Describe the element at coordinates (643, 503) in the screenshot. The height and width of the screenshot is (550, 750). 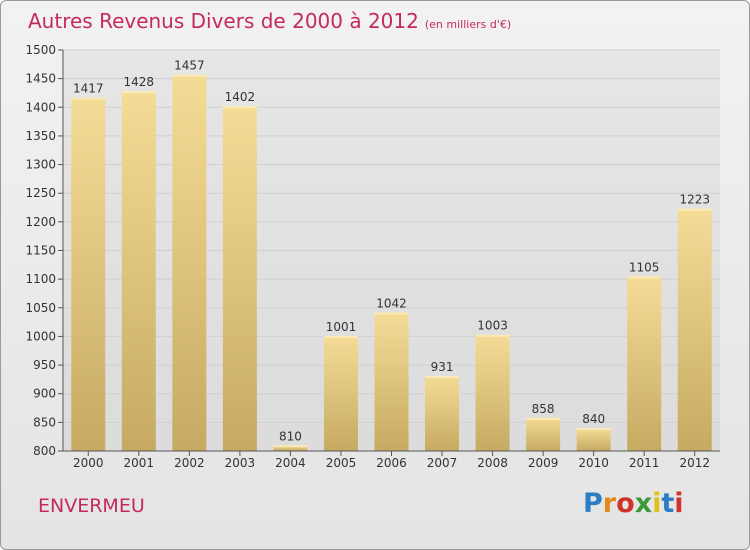
I see `logo-letter: x` at that location.